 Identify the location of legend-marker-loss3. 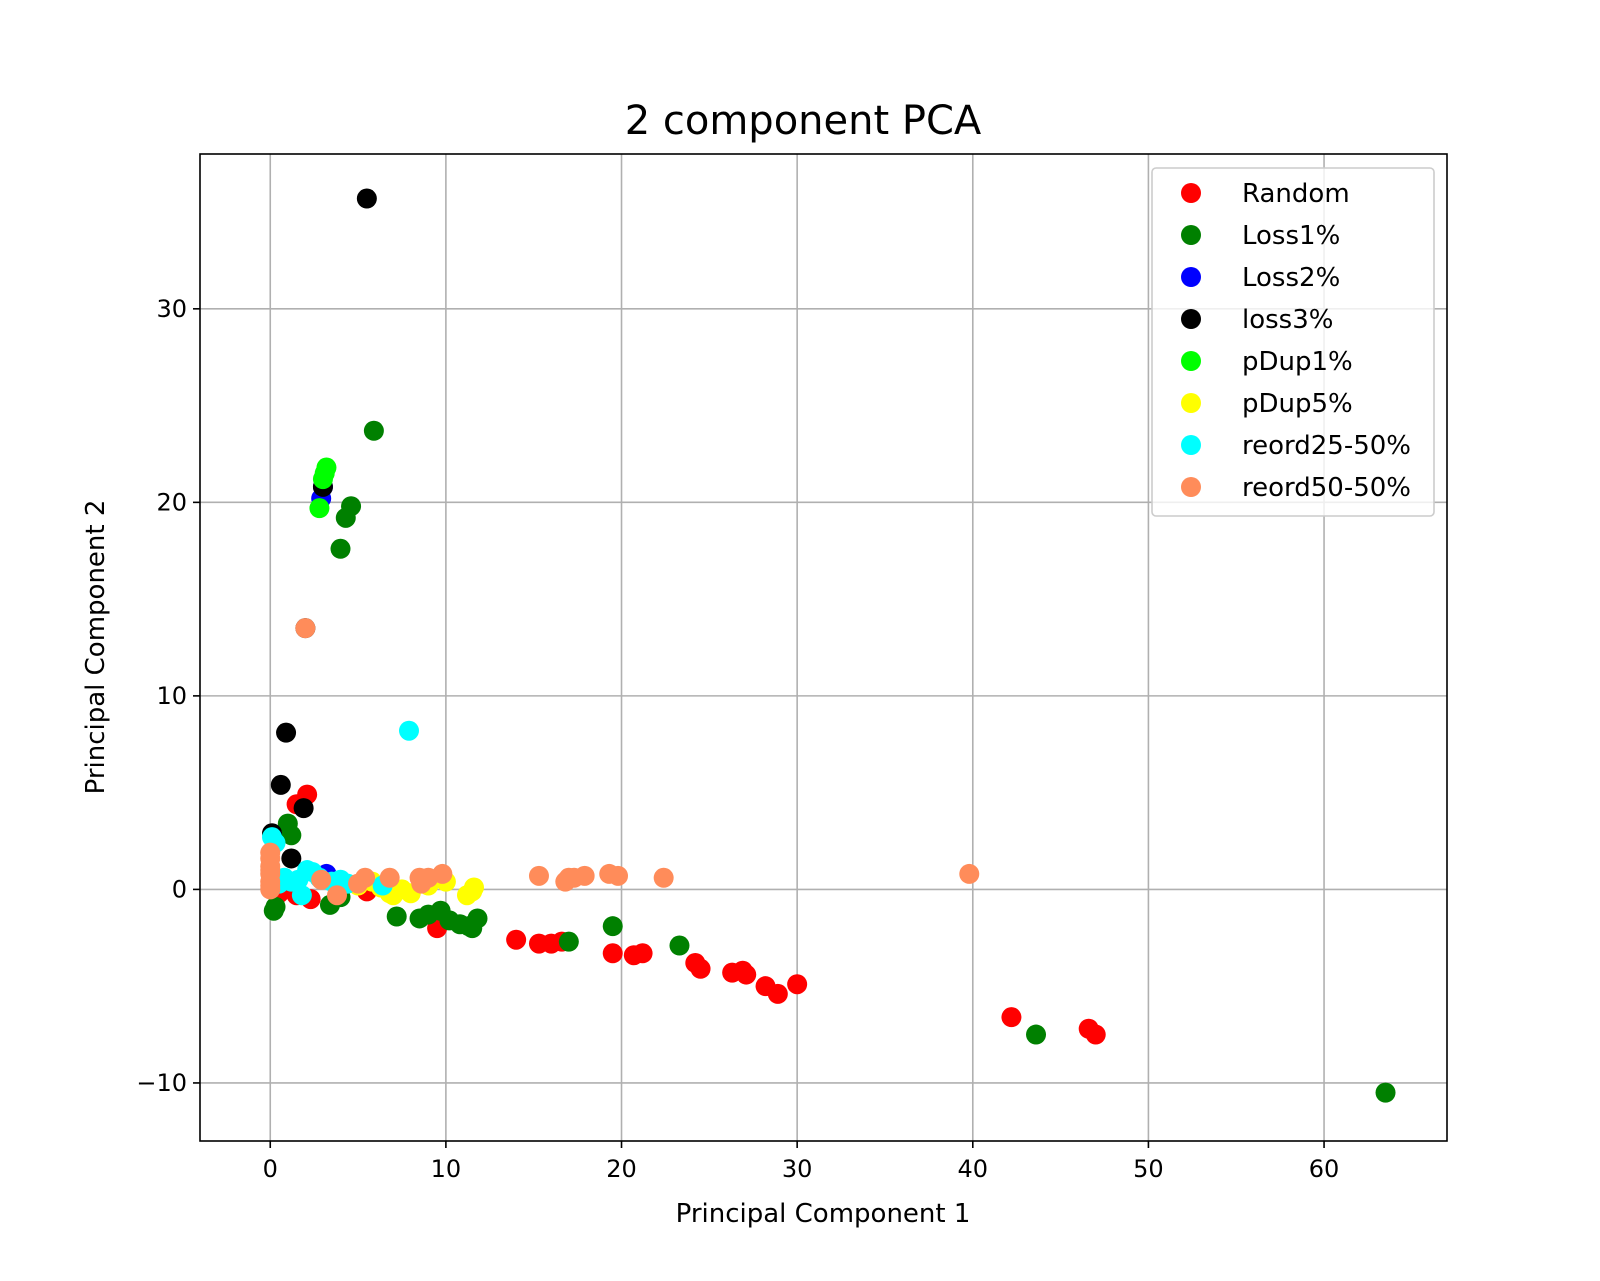
(1191, 319).